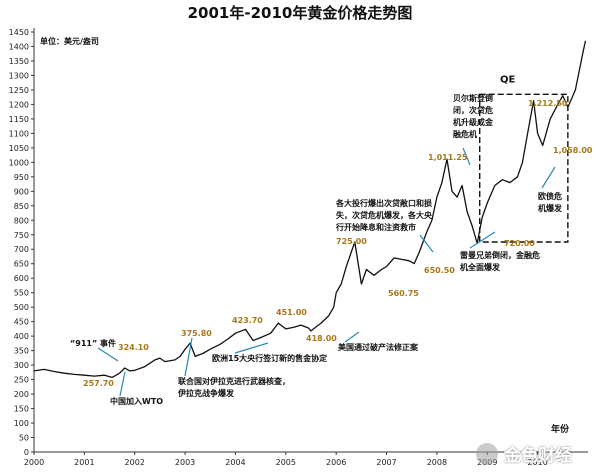  What do you see at coordinates (21, 336) in the screenshot?
I see `y-tick-label: 400` at bounding box center [21, 336].